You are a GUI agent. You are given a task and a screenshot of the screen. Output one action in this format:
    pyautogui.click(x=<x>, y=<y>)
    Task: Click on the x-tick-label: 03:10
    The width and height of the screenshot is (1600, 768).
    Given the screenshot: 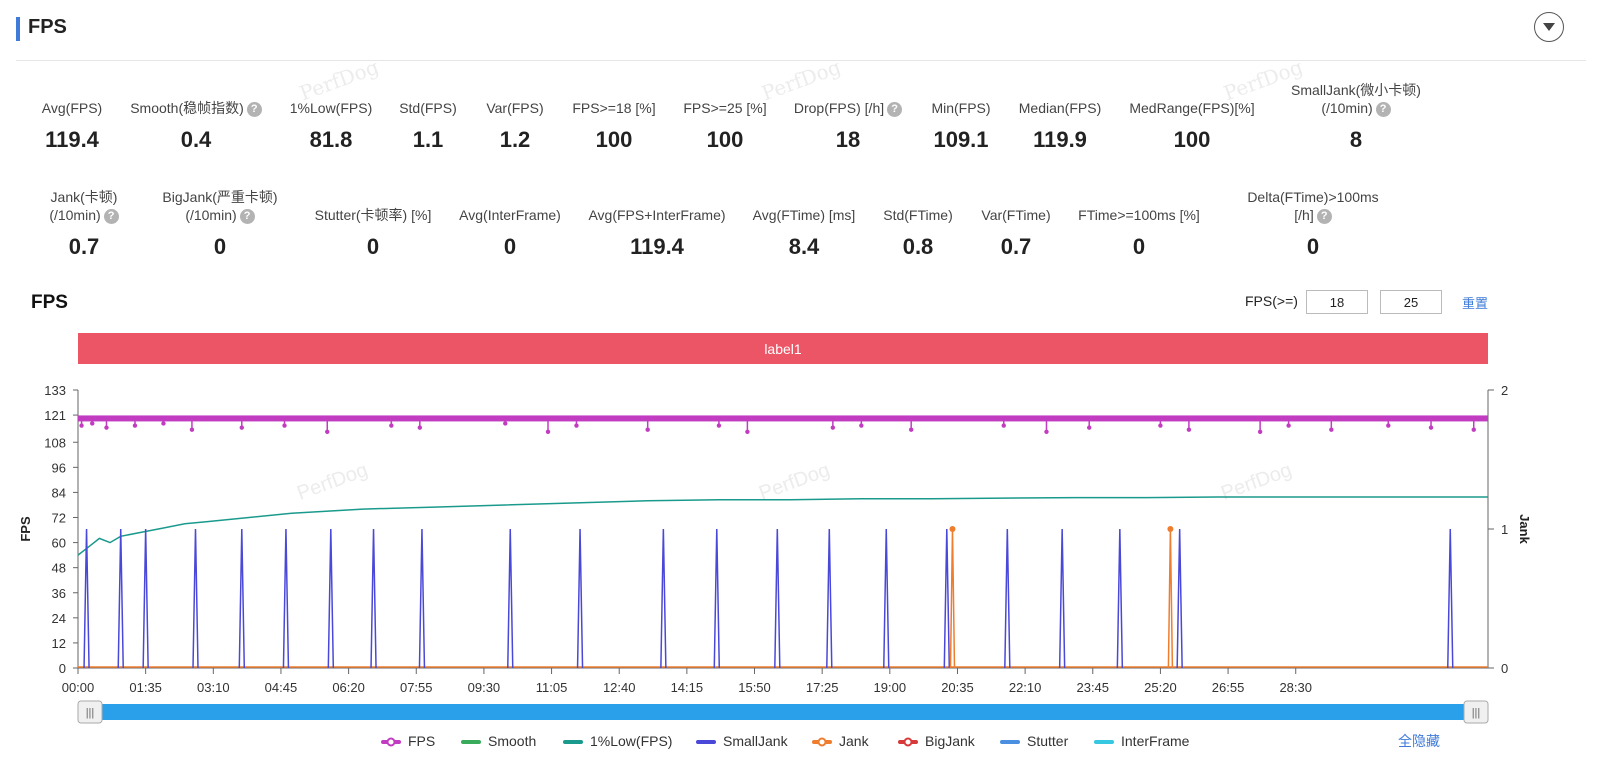 What is the action you would take?
    pyautogui.click(x=213, y=687)
    